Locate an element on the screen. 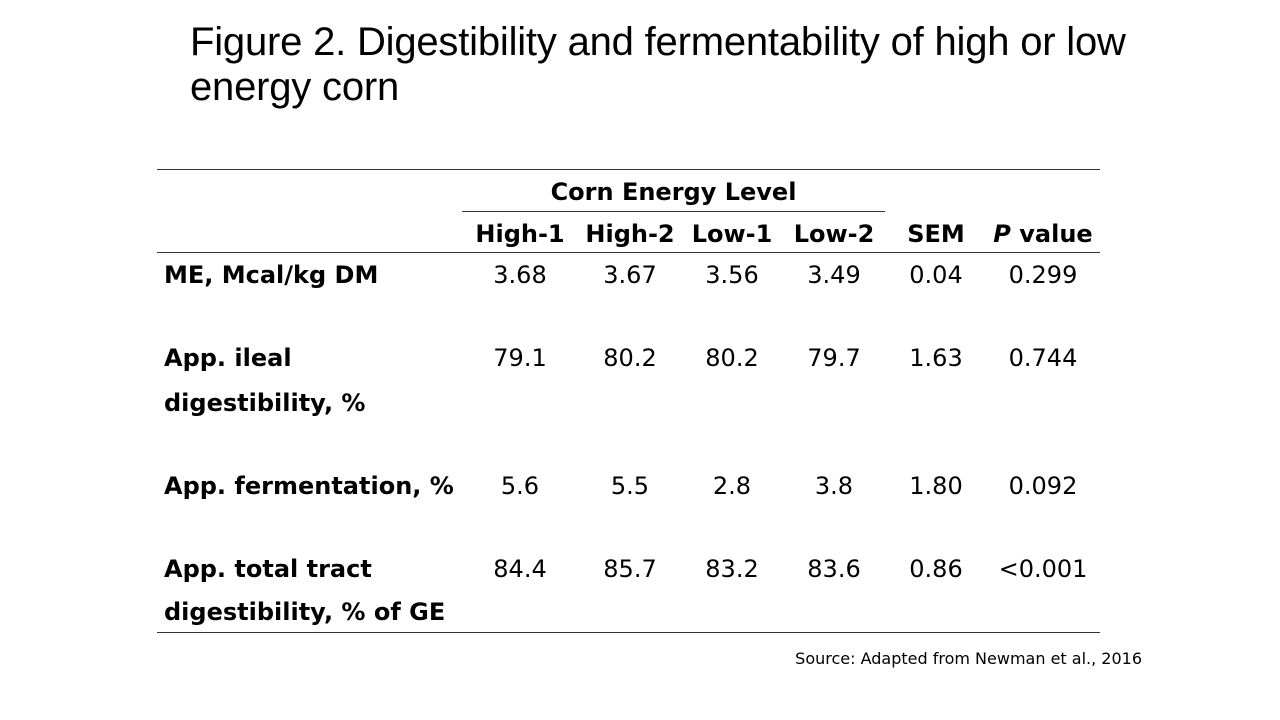 This screenshot has height=720, width=1280. source-note: Source: Adapted from Newman et al., 2016 is located at coordinates (968, 658).